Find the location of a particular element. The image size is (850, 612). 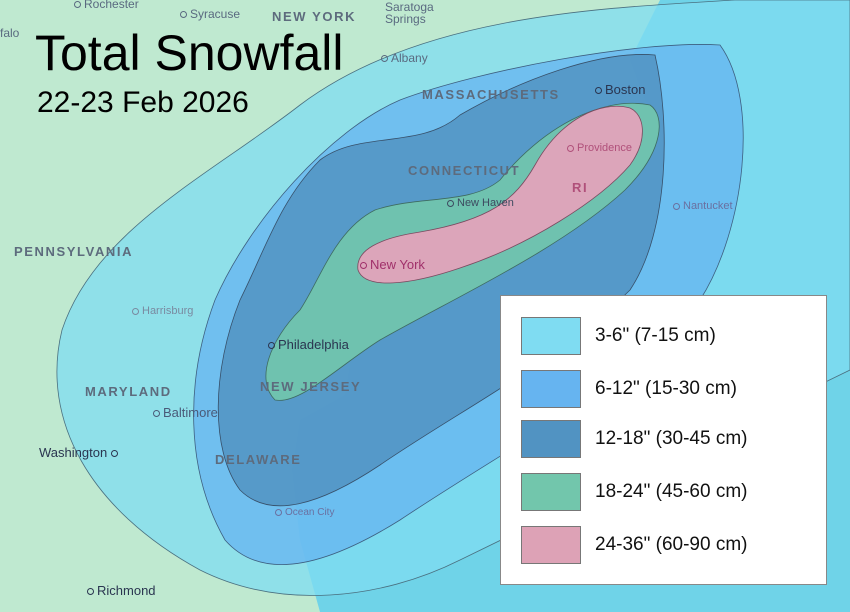

legend-label: 12-18" (30-45 cm) is located at coordinates (671, 438).